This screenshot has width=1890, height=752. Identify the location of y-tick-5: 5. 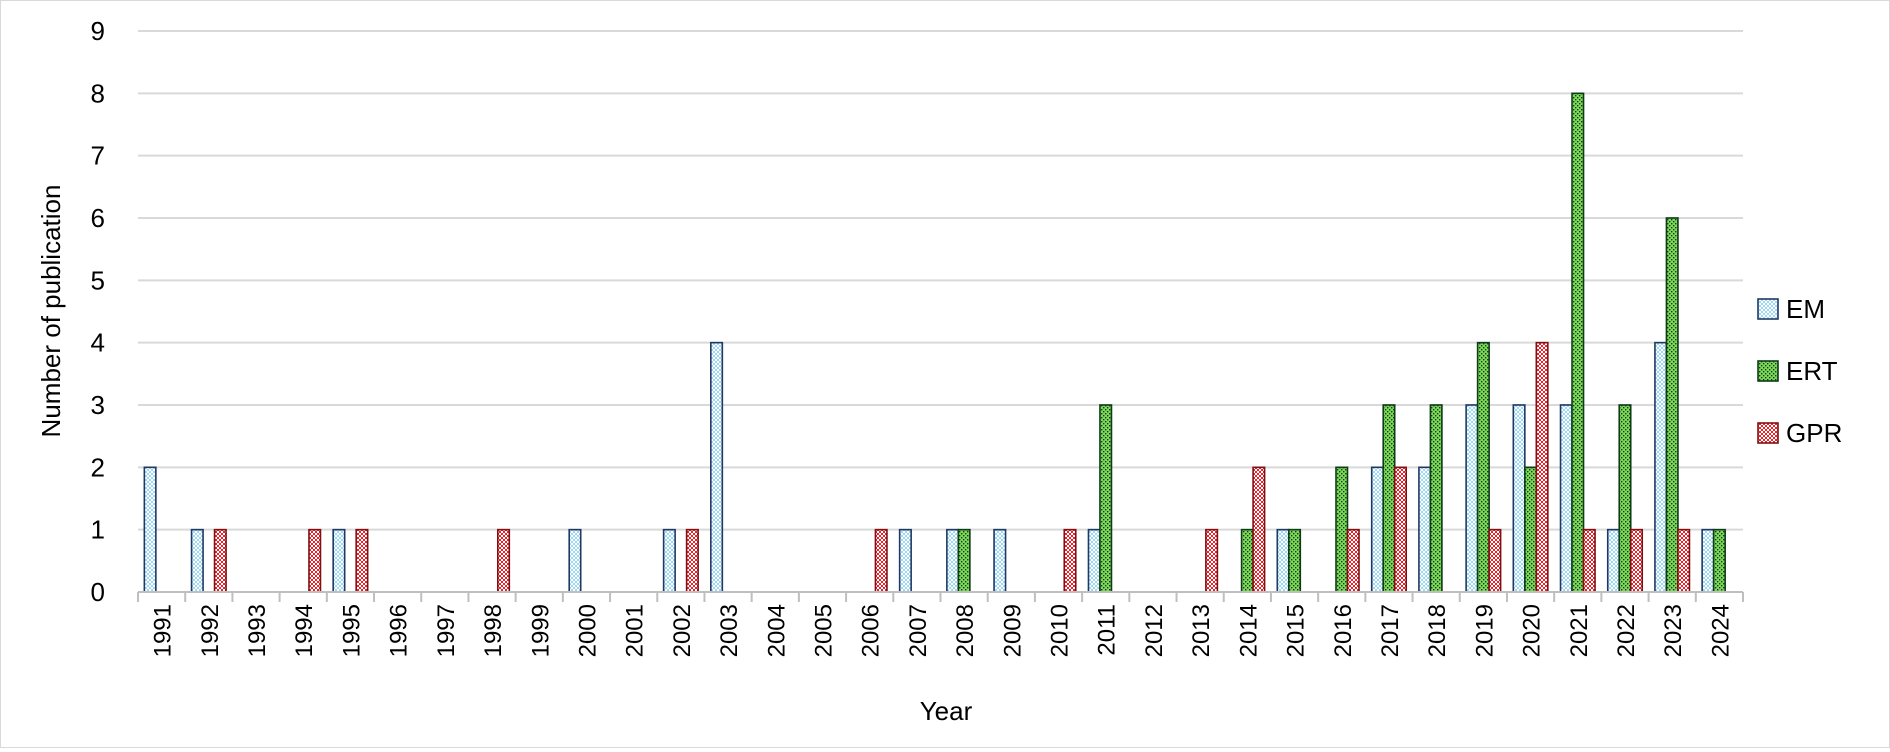
(98, 280).